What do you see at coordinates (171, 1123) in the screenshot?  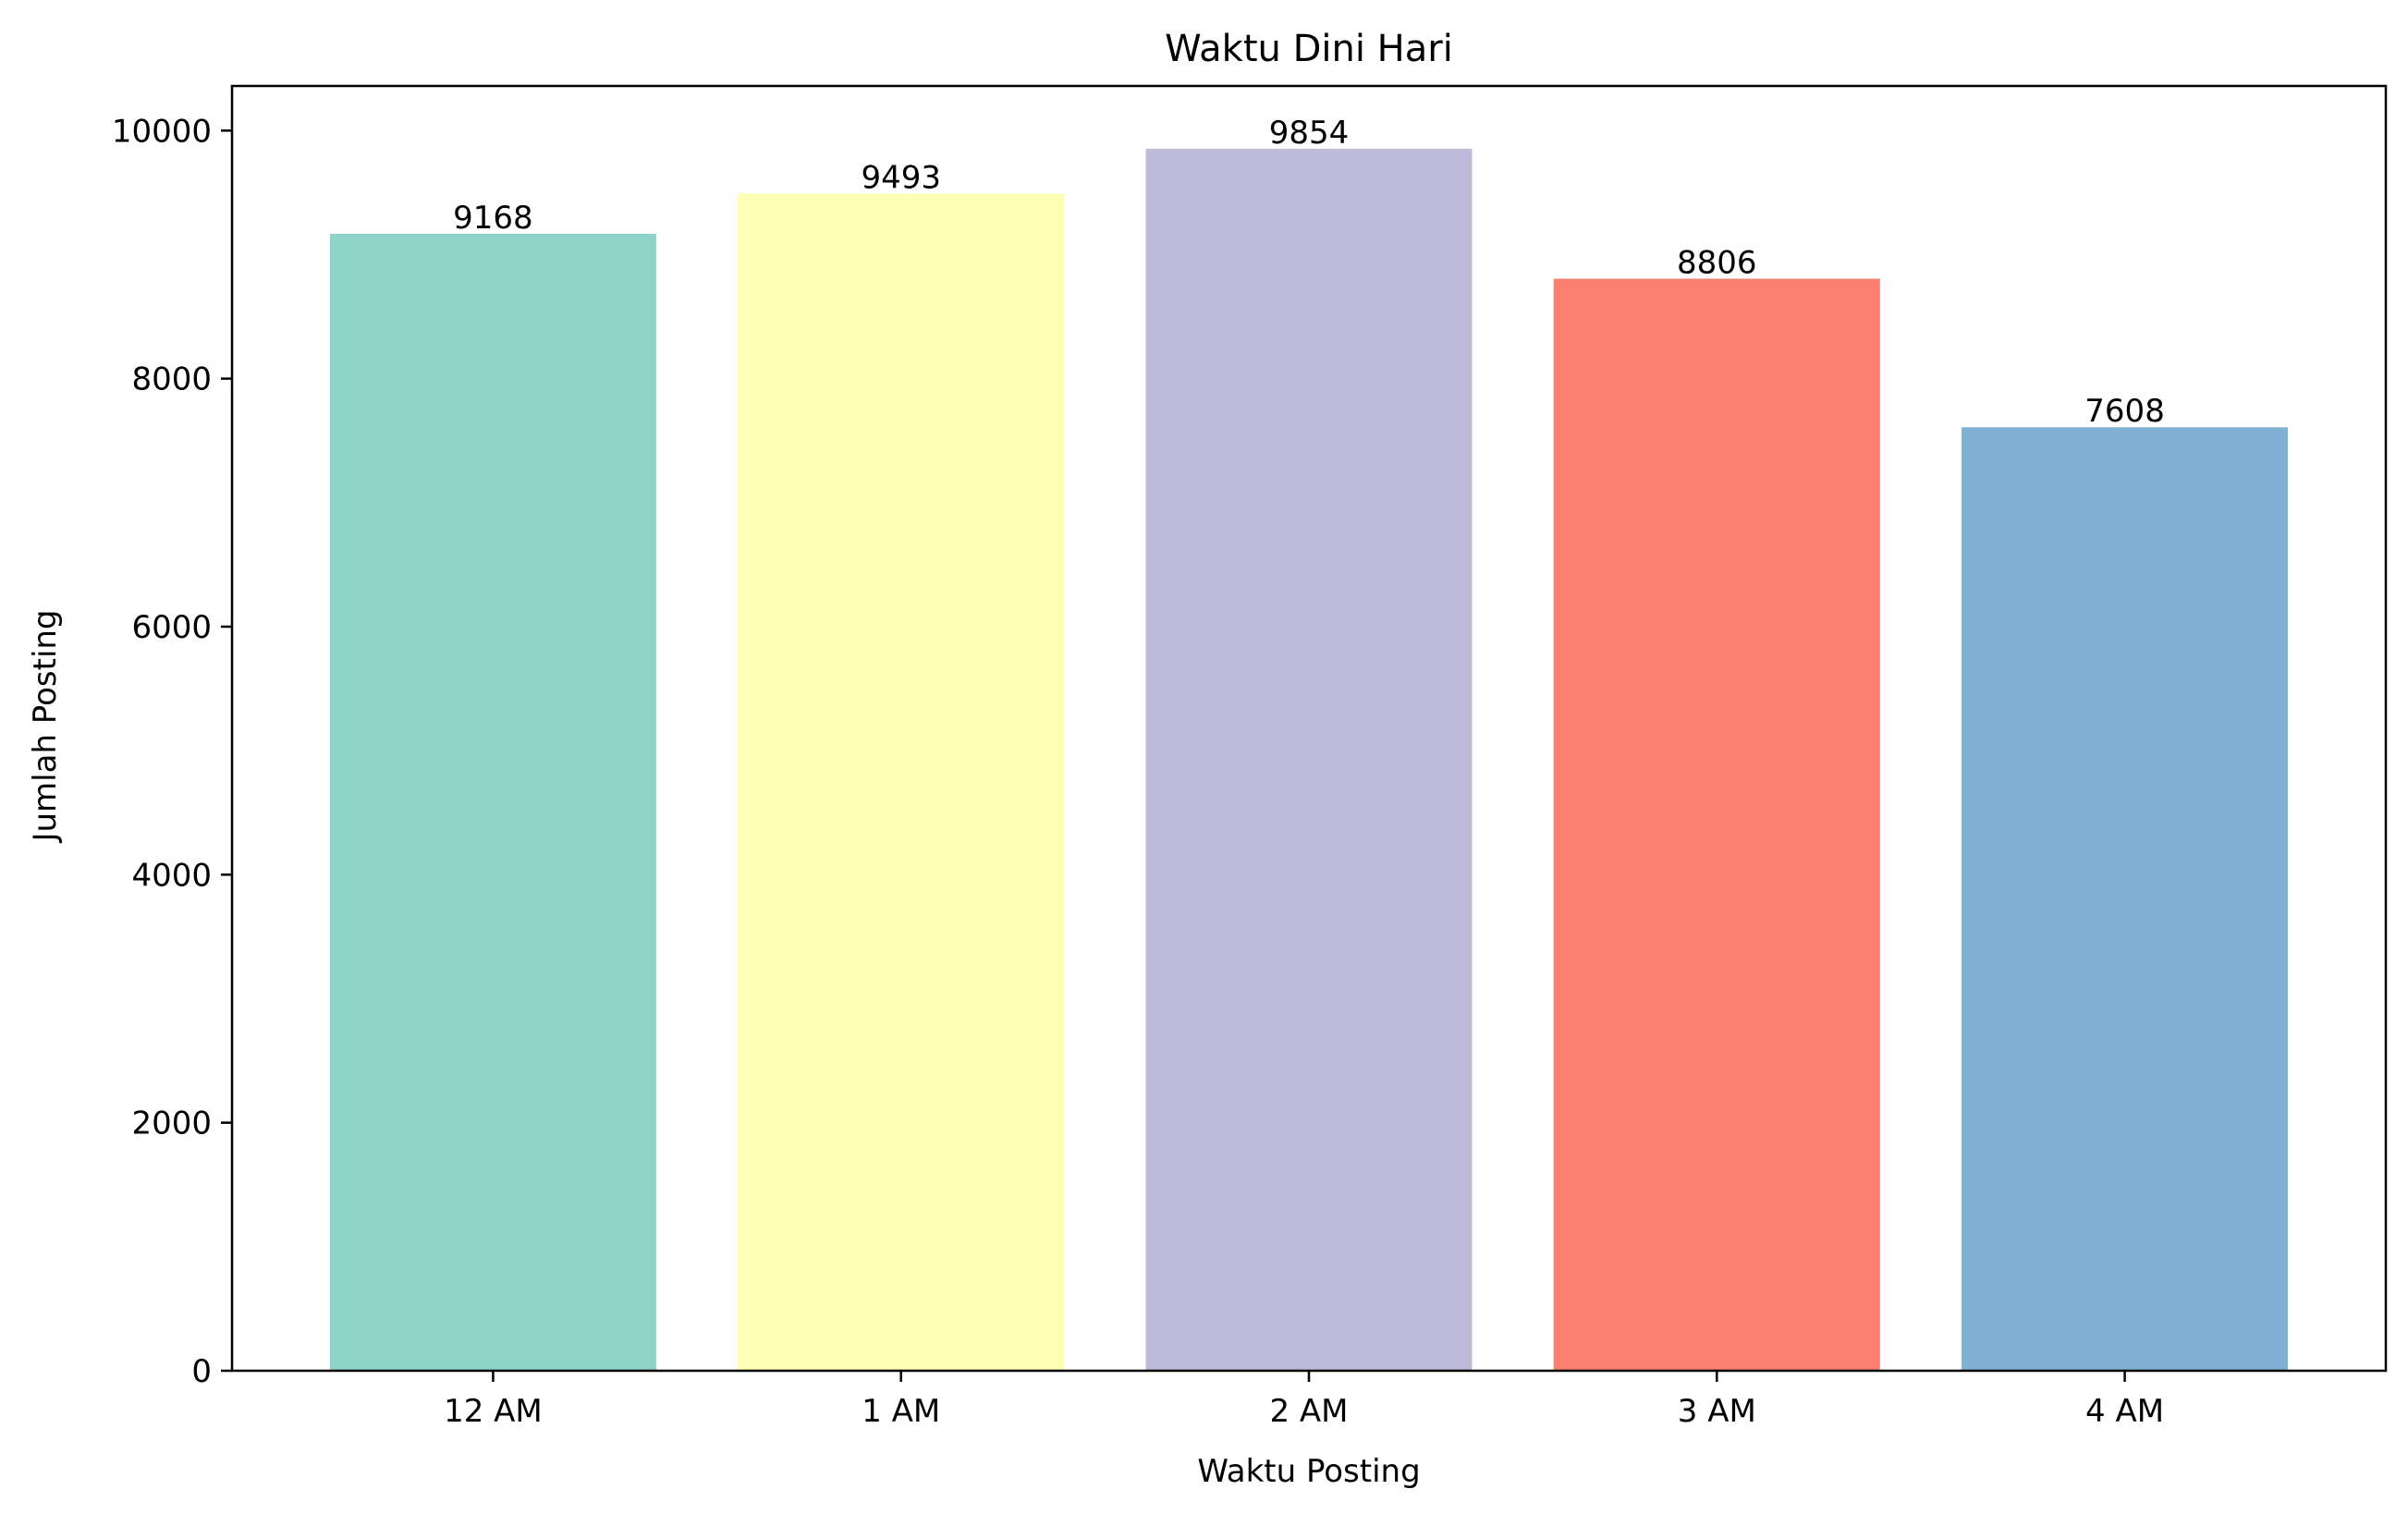 I see `y-tick-label: 2000` at bounding box center [171, 1123].